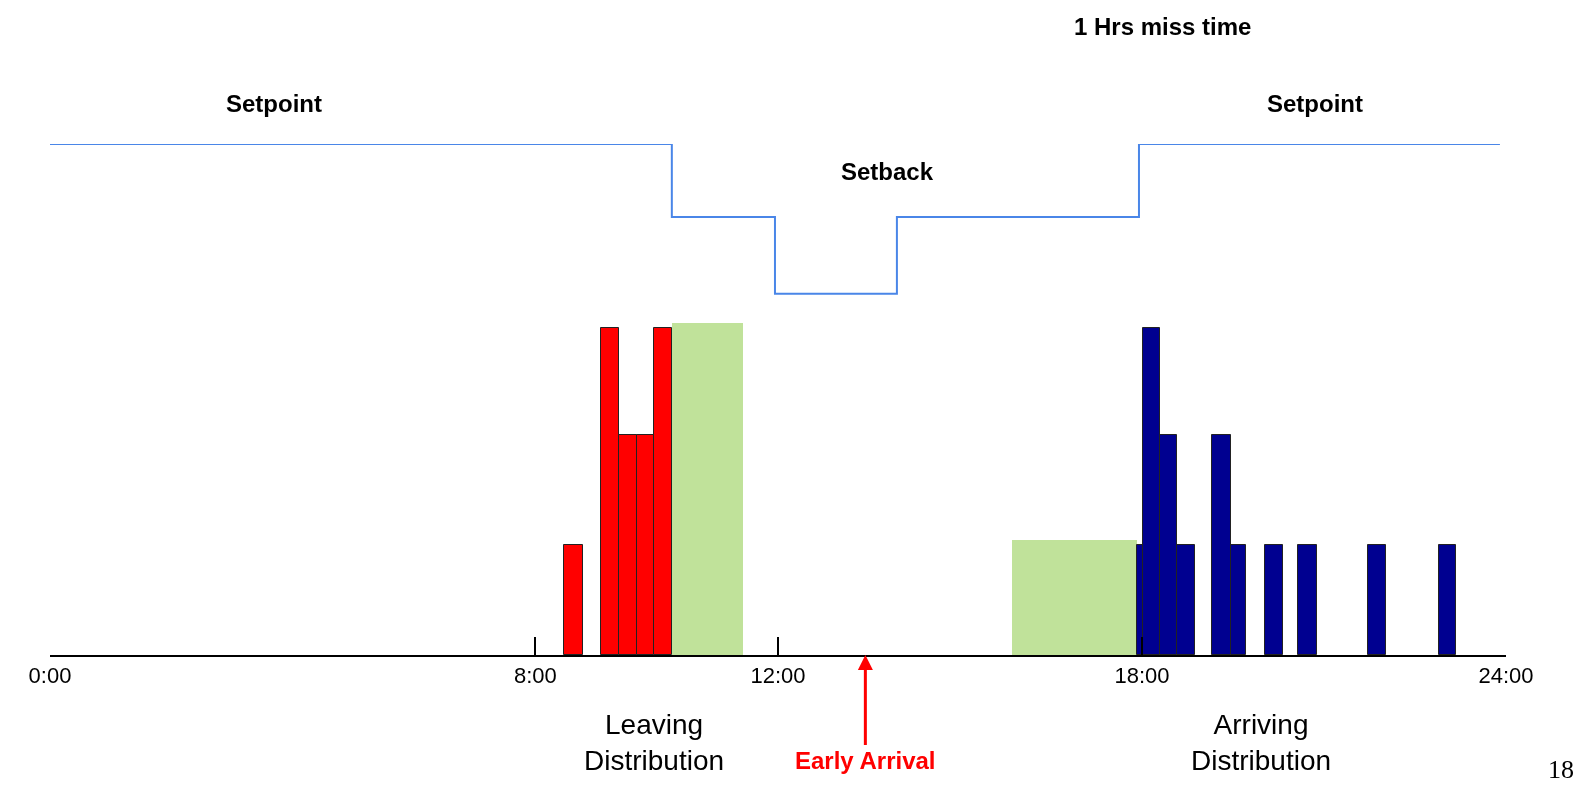  I want to click on text: 18, so click(1561, 769).